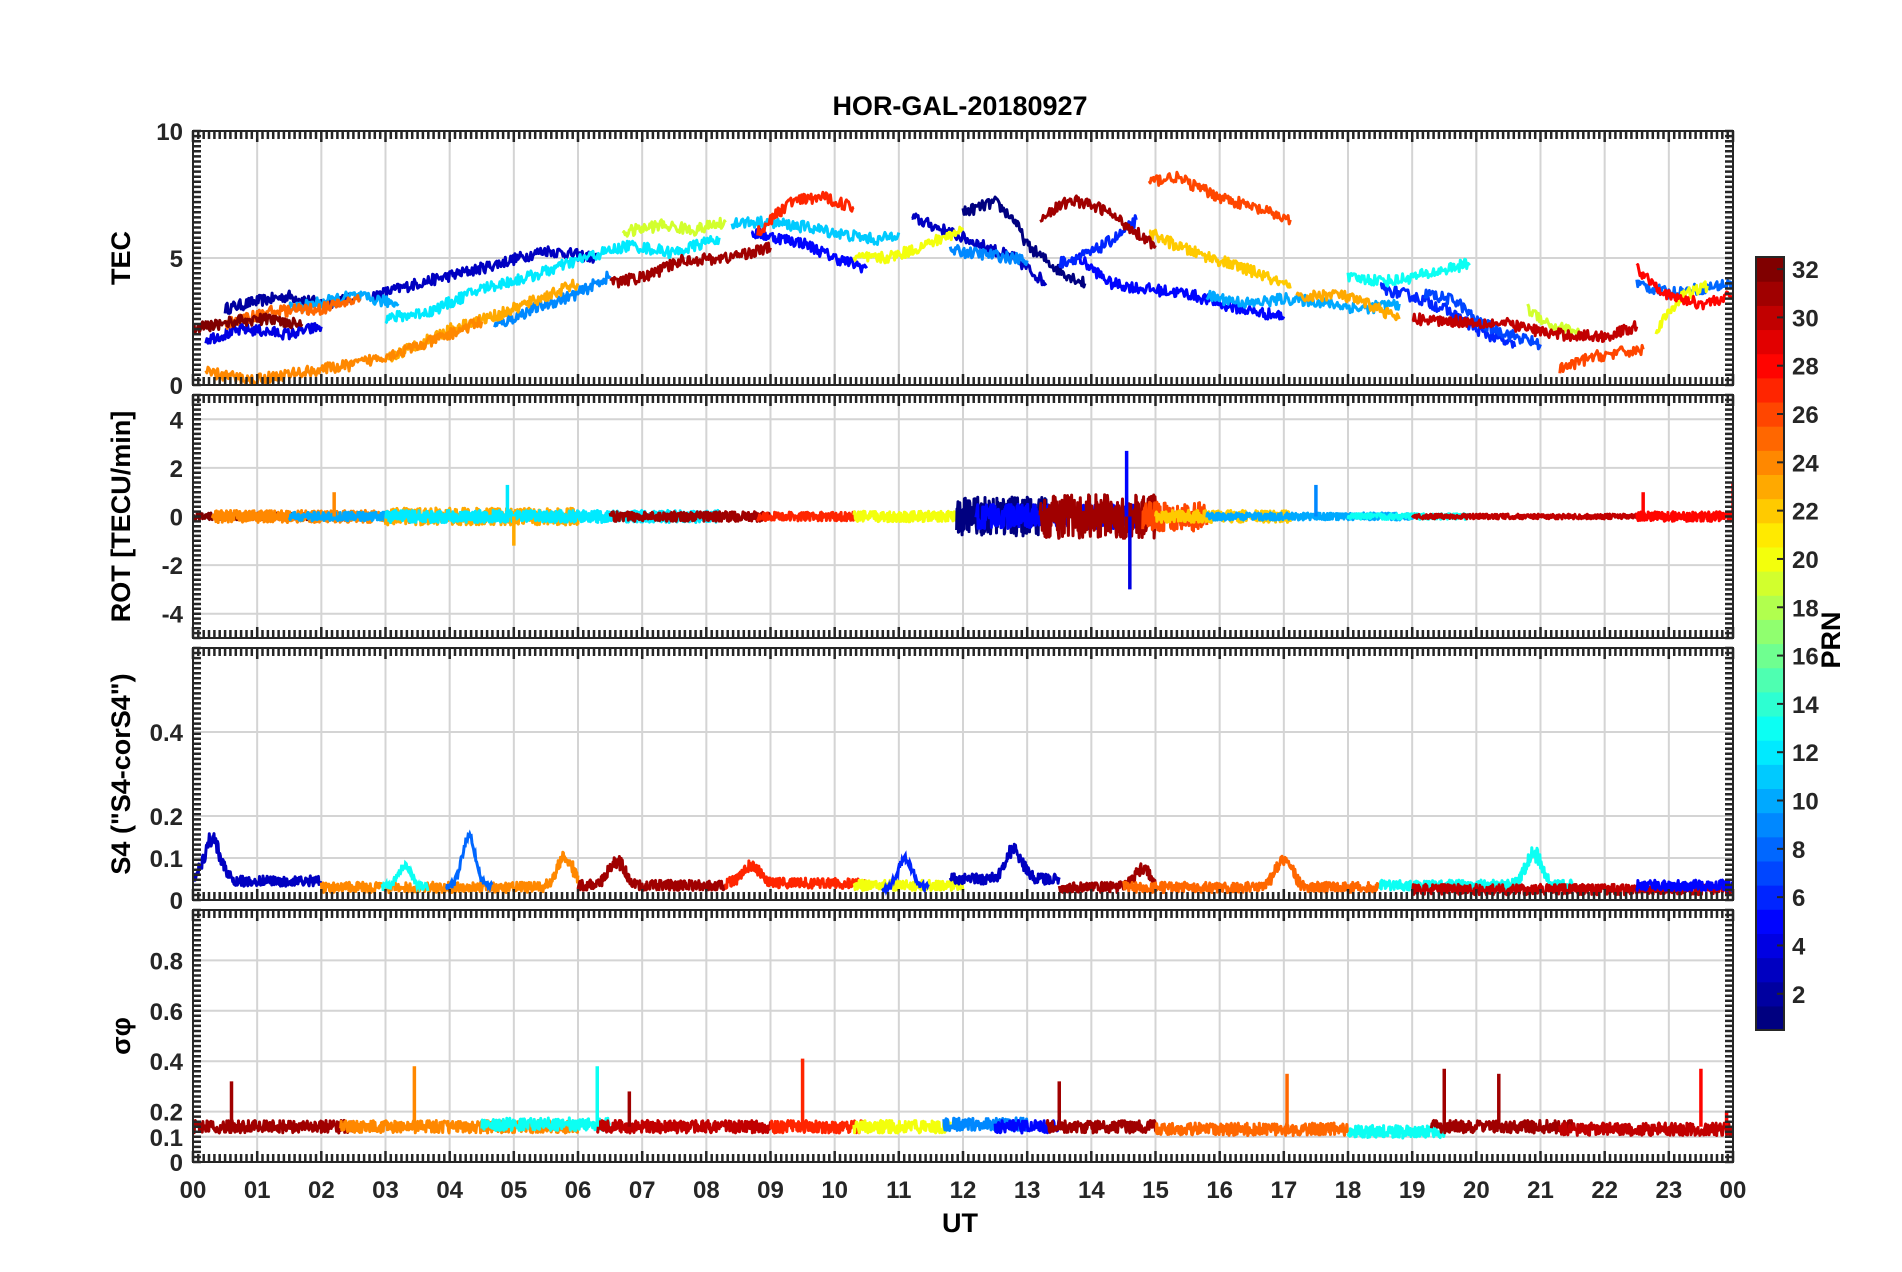 The width and height of the screenshot is (1902, 1272). I want to click on x-tick-label: 18, so click(1348, 1190).